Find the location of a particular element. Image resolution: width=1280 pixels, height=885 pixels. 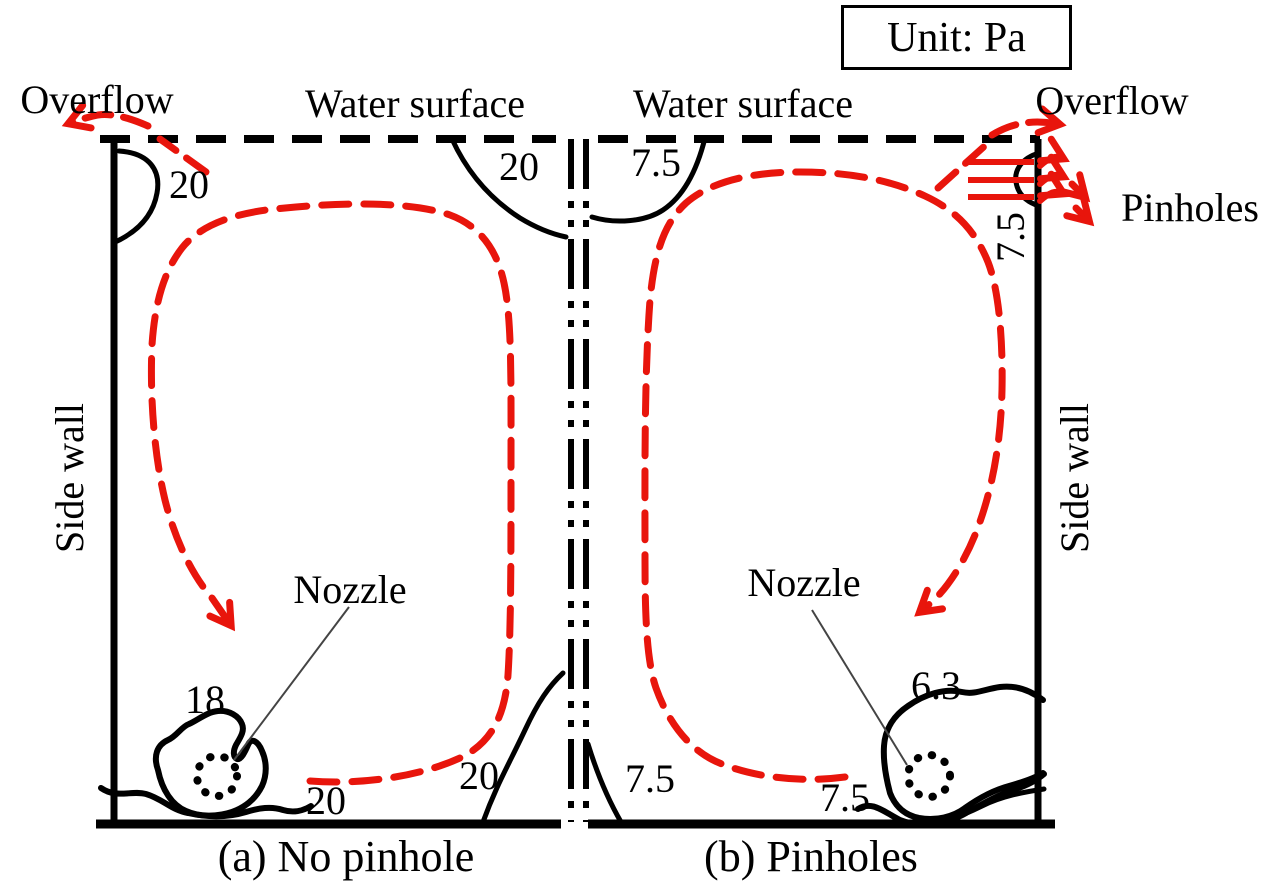

overflow-label-right: Overflow is located at coordinates (1112, 100).